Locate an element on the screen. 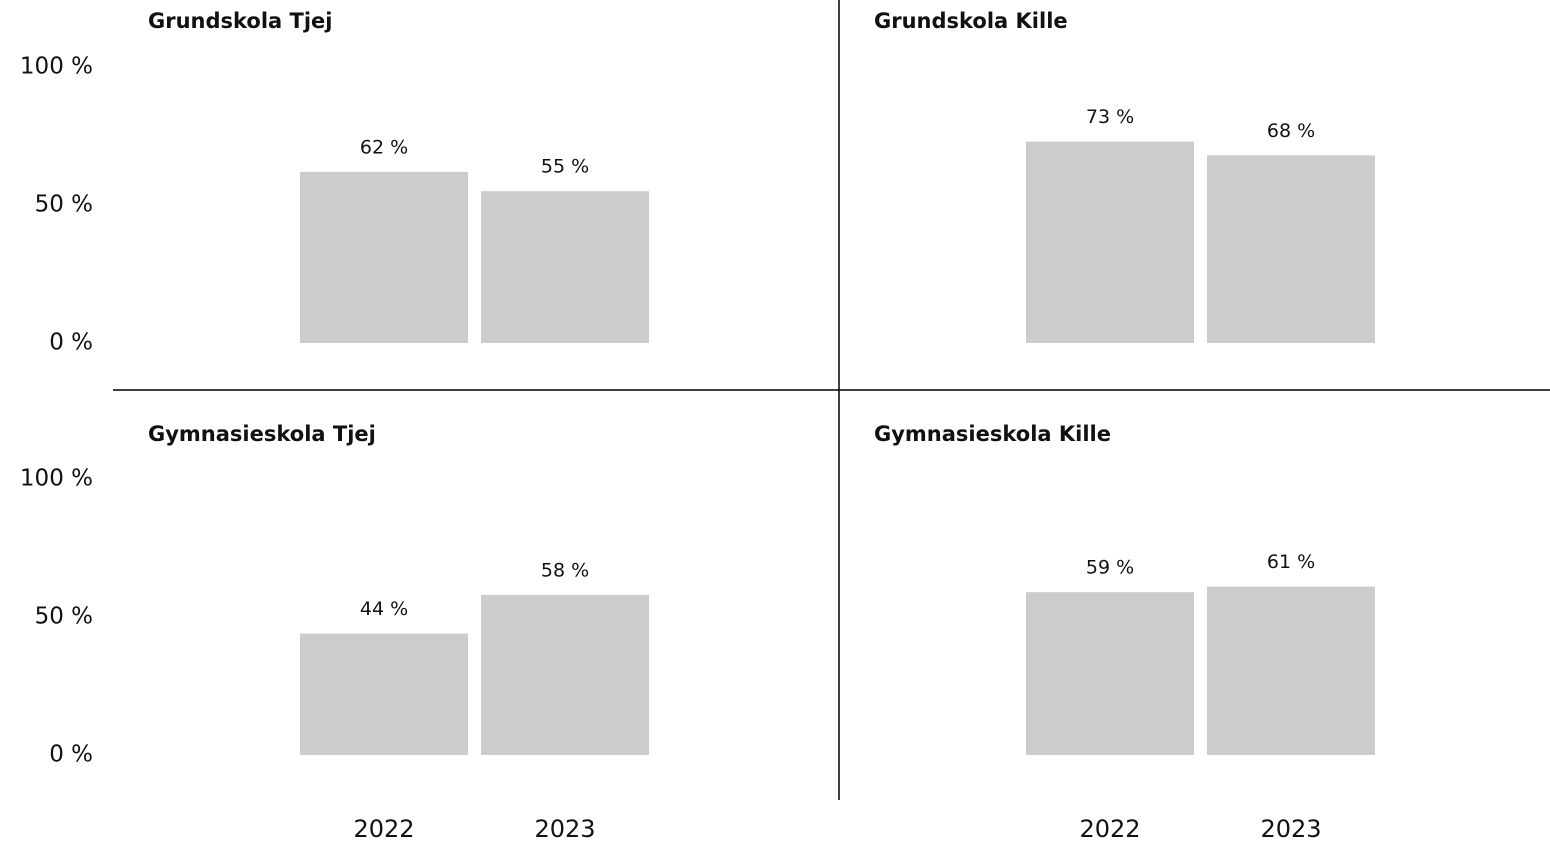 This screenshot has height=844, width=1550. value-label: 68 % is located at coordinates (1291, 131).